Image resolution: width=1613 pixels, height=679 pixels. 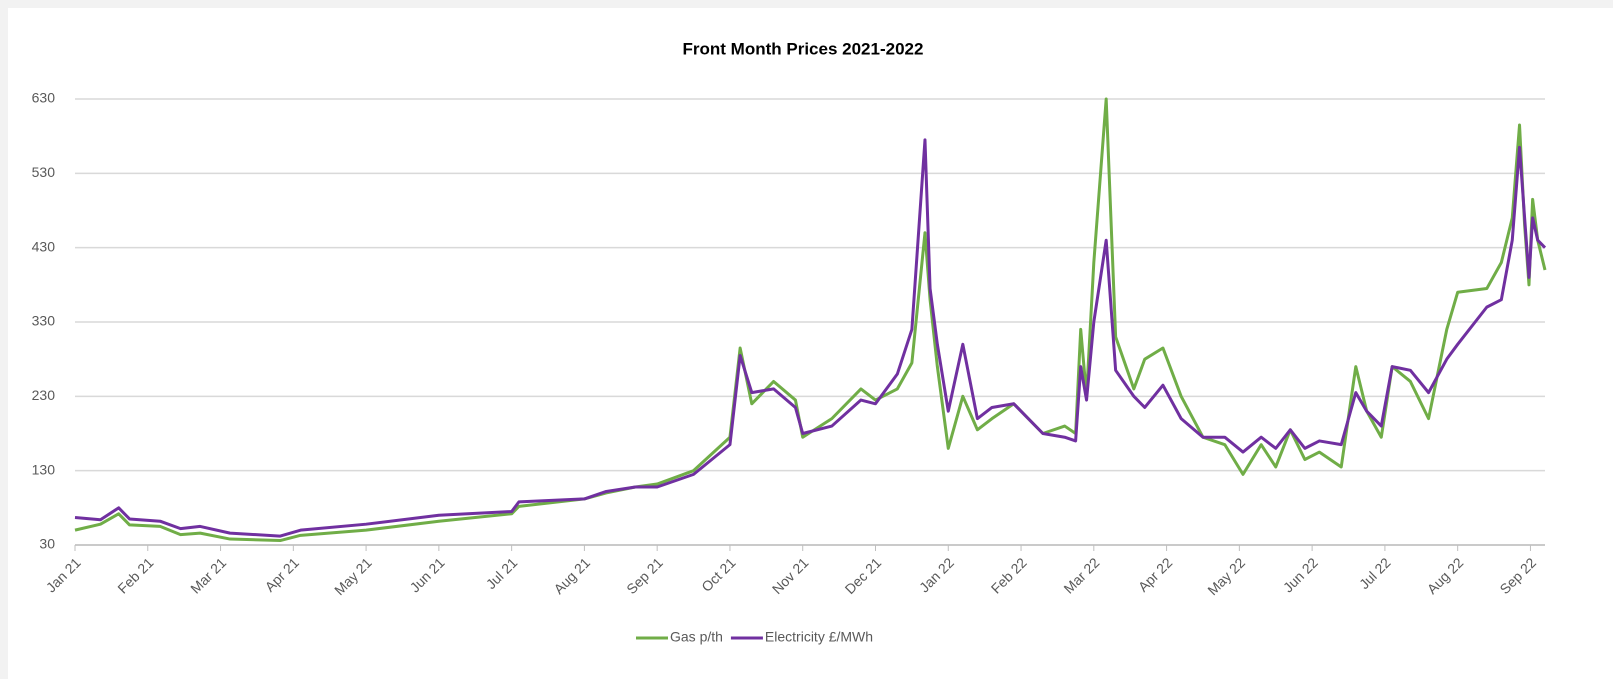 I want to click on legend-label: Electricity £/MWh, so click(x=819, y=637).